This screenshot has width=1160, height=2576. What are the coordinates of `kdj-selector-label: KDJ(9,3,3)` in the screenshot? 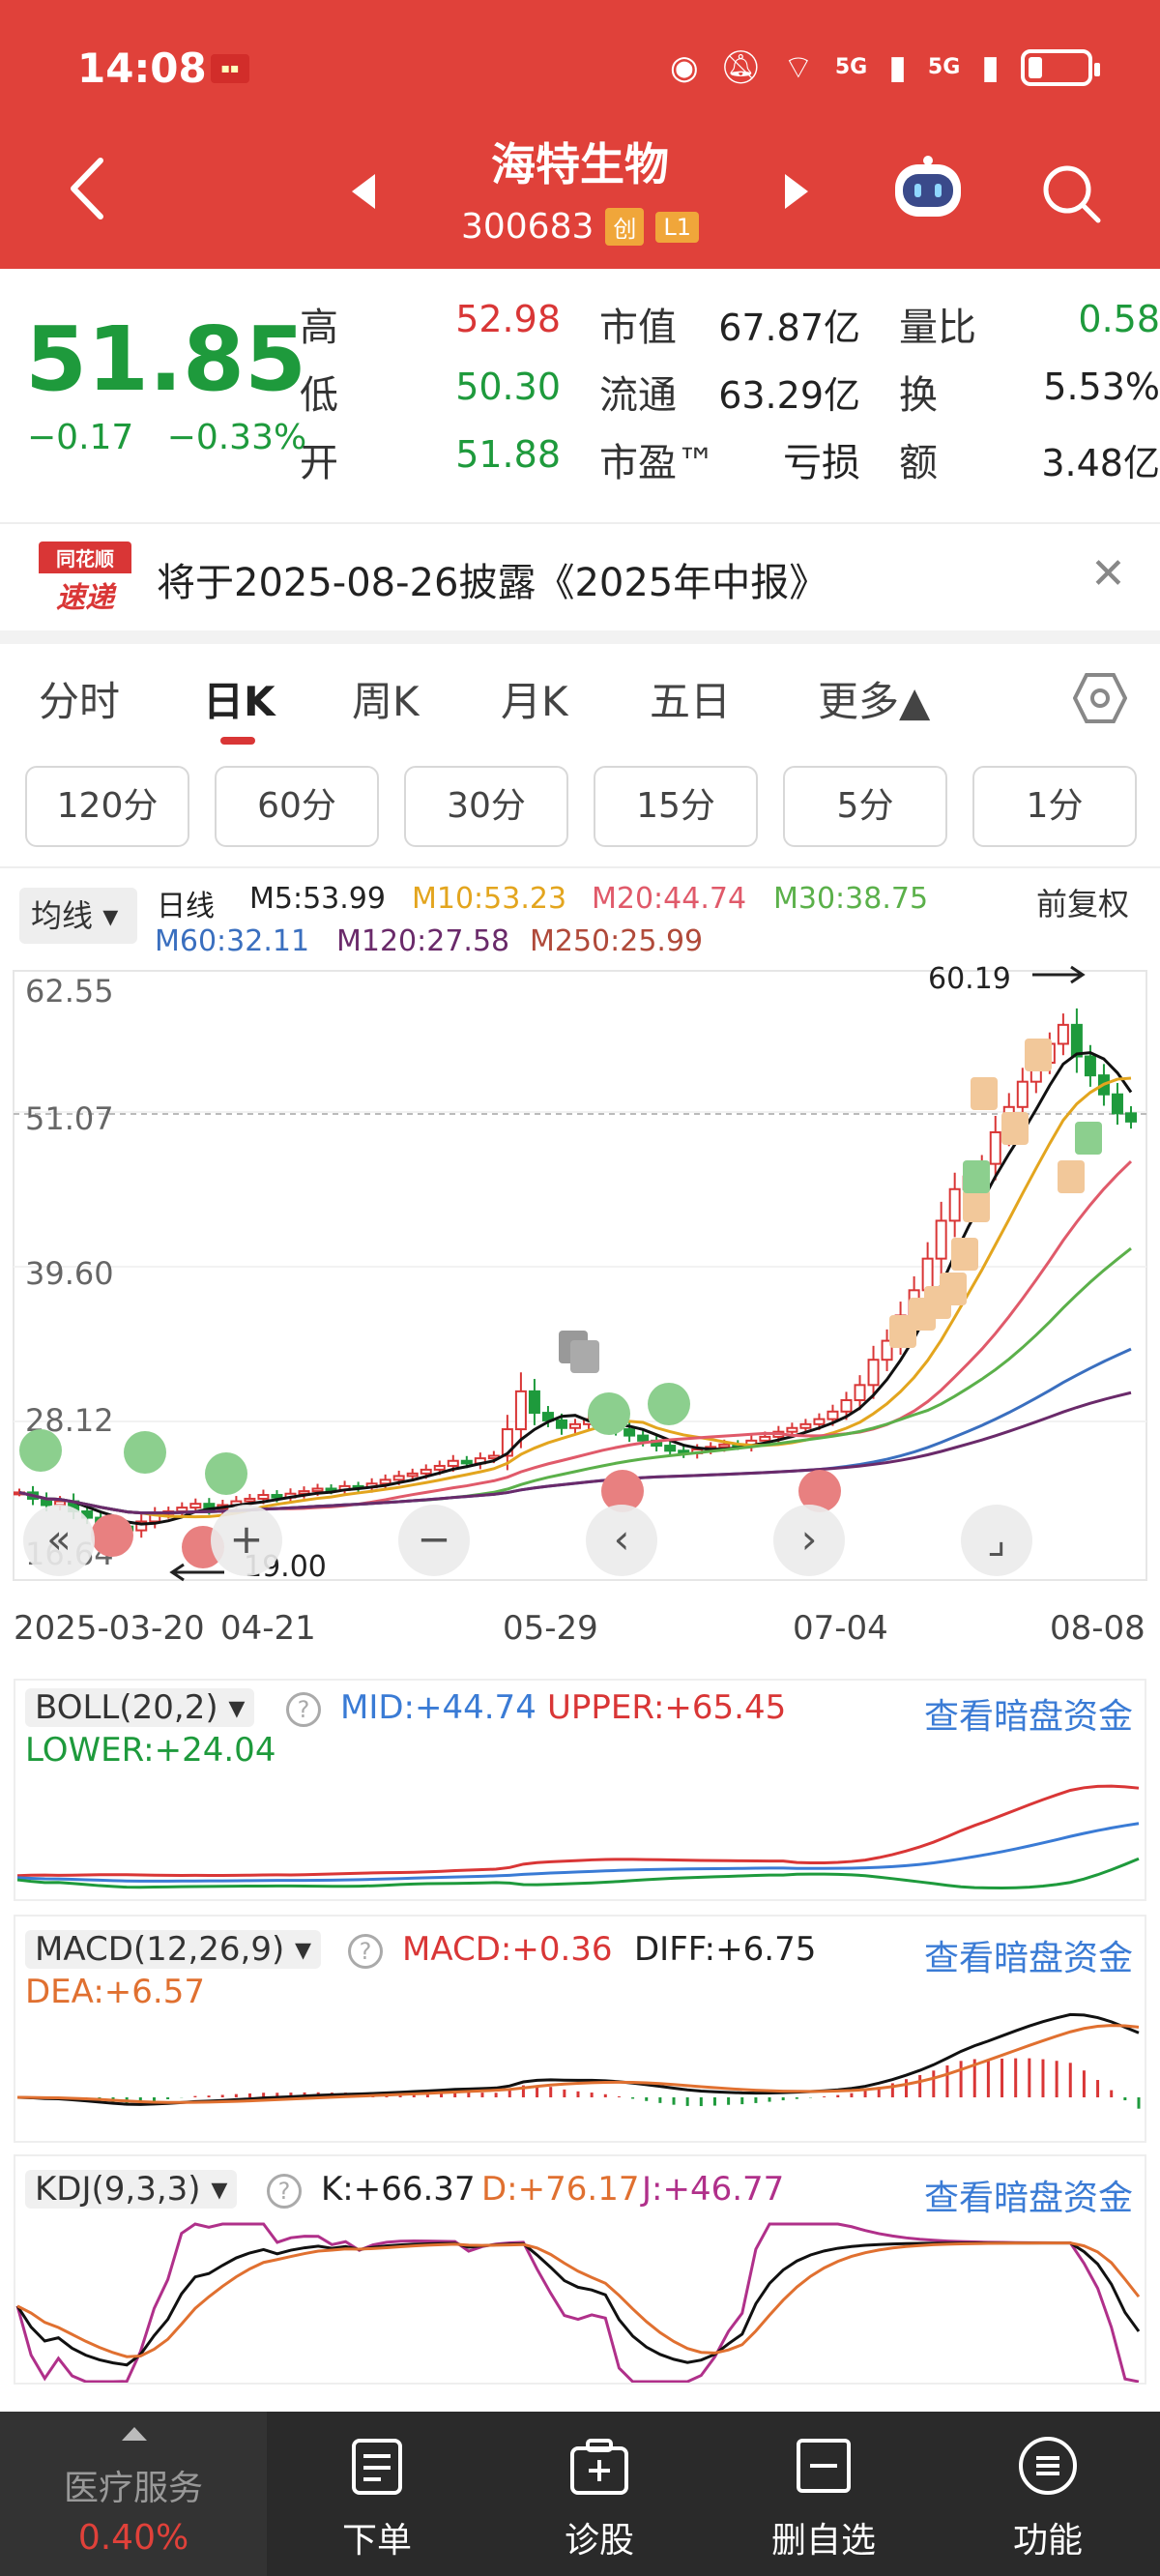 It's located at (118, 2189).